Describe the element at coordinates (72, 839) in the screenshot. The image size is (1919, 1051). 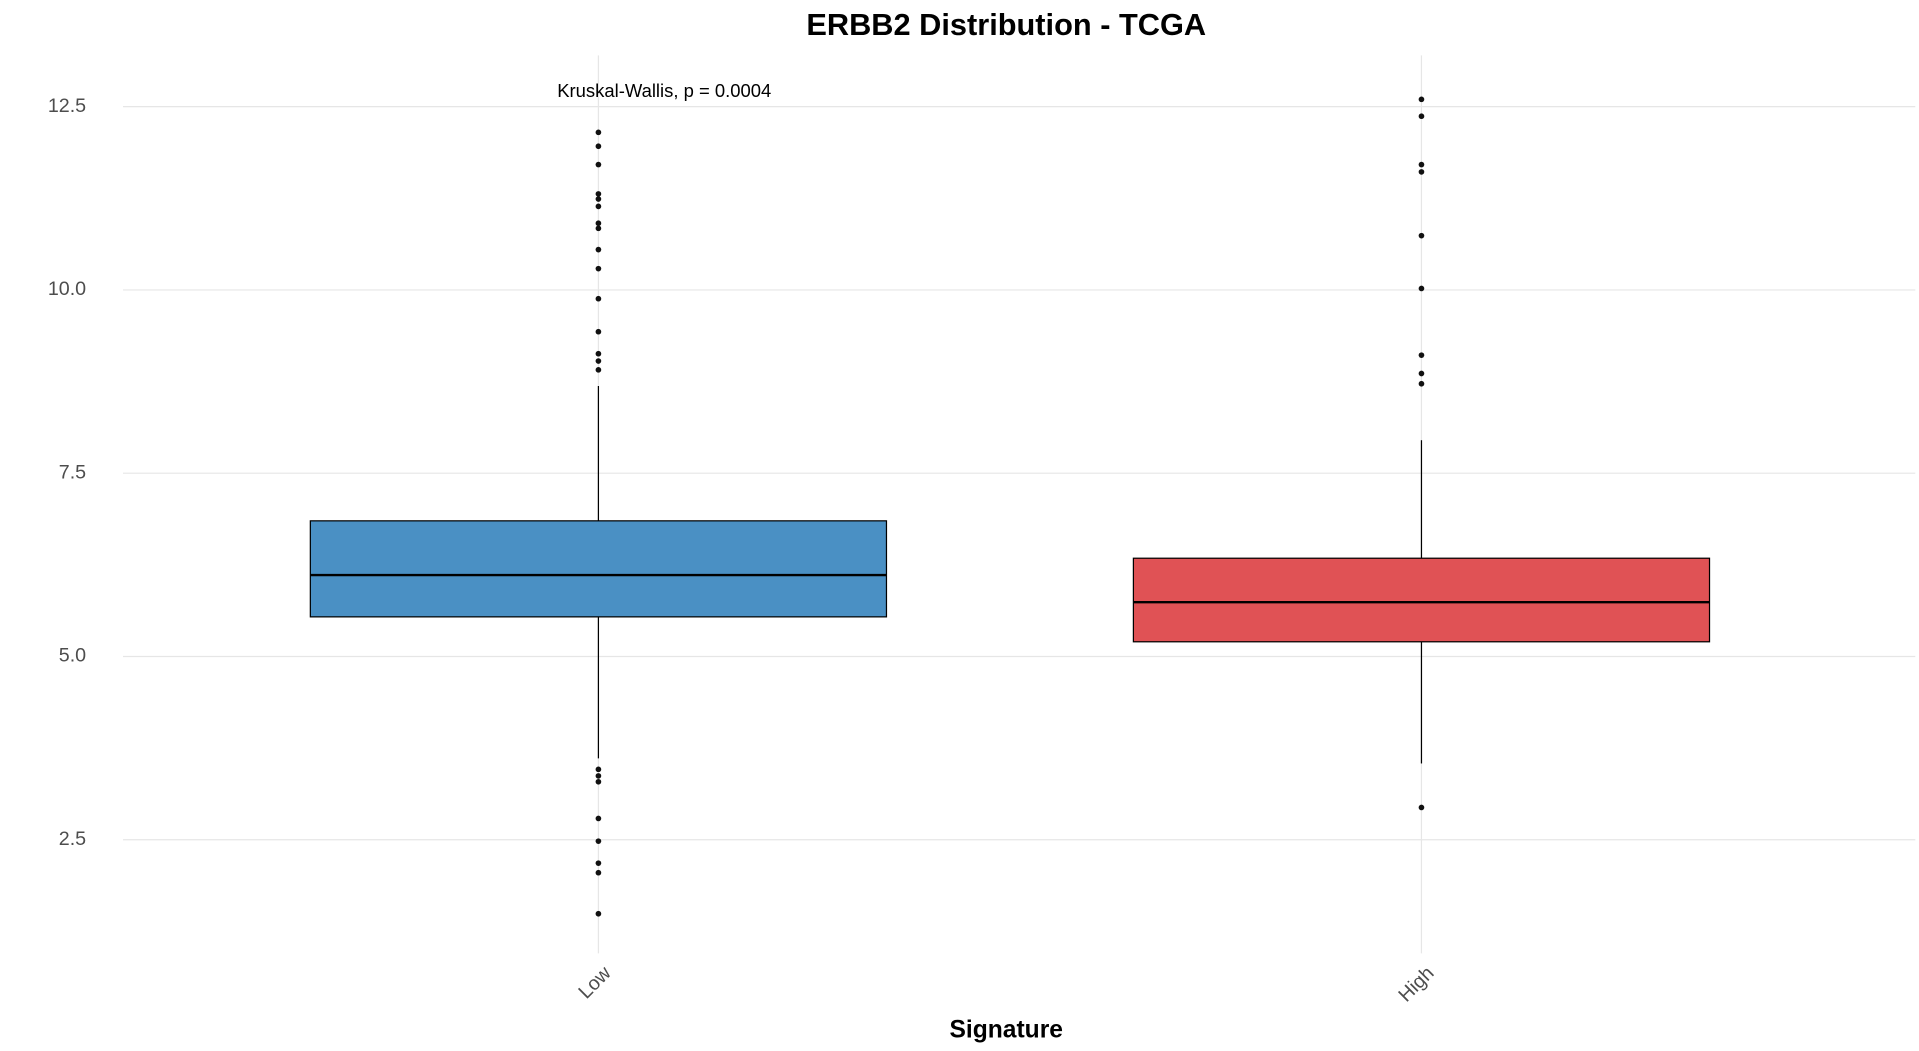
I see `y-tick-label: 2.5` at that location.